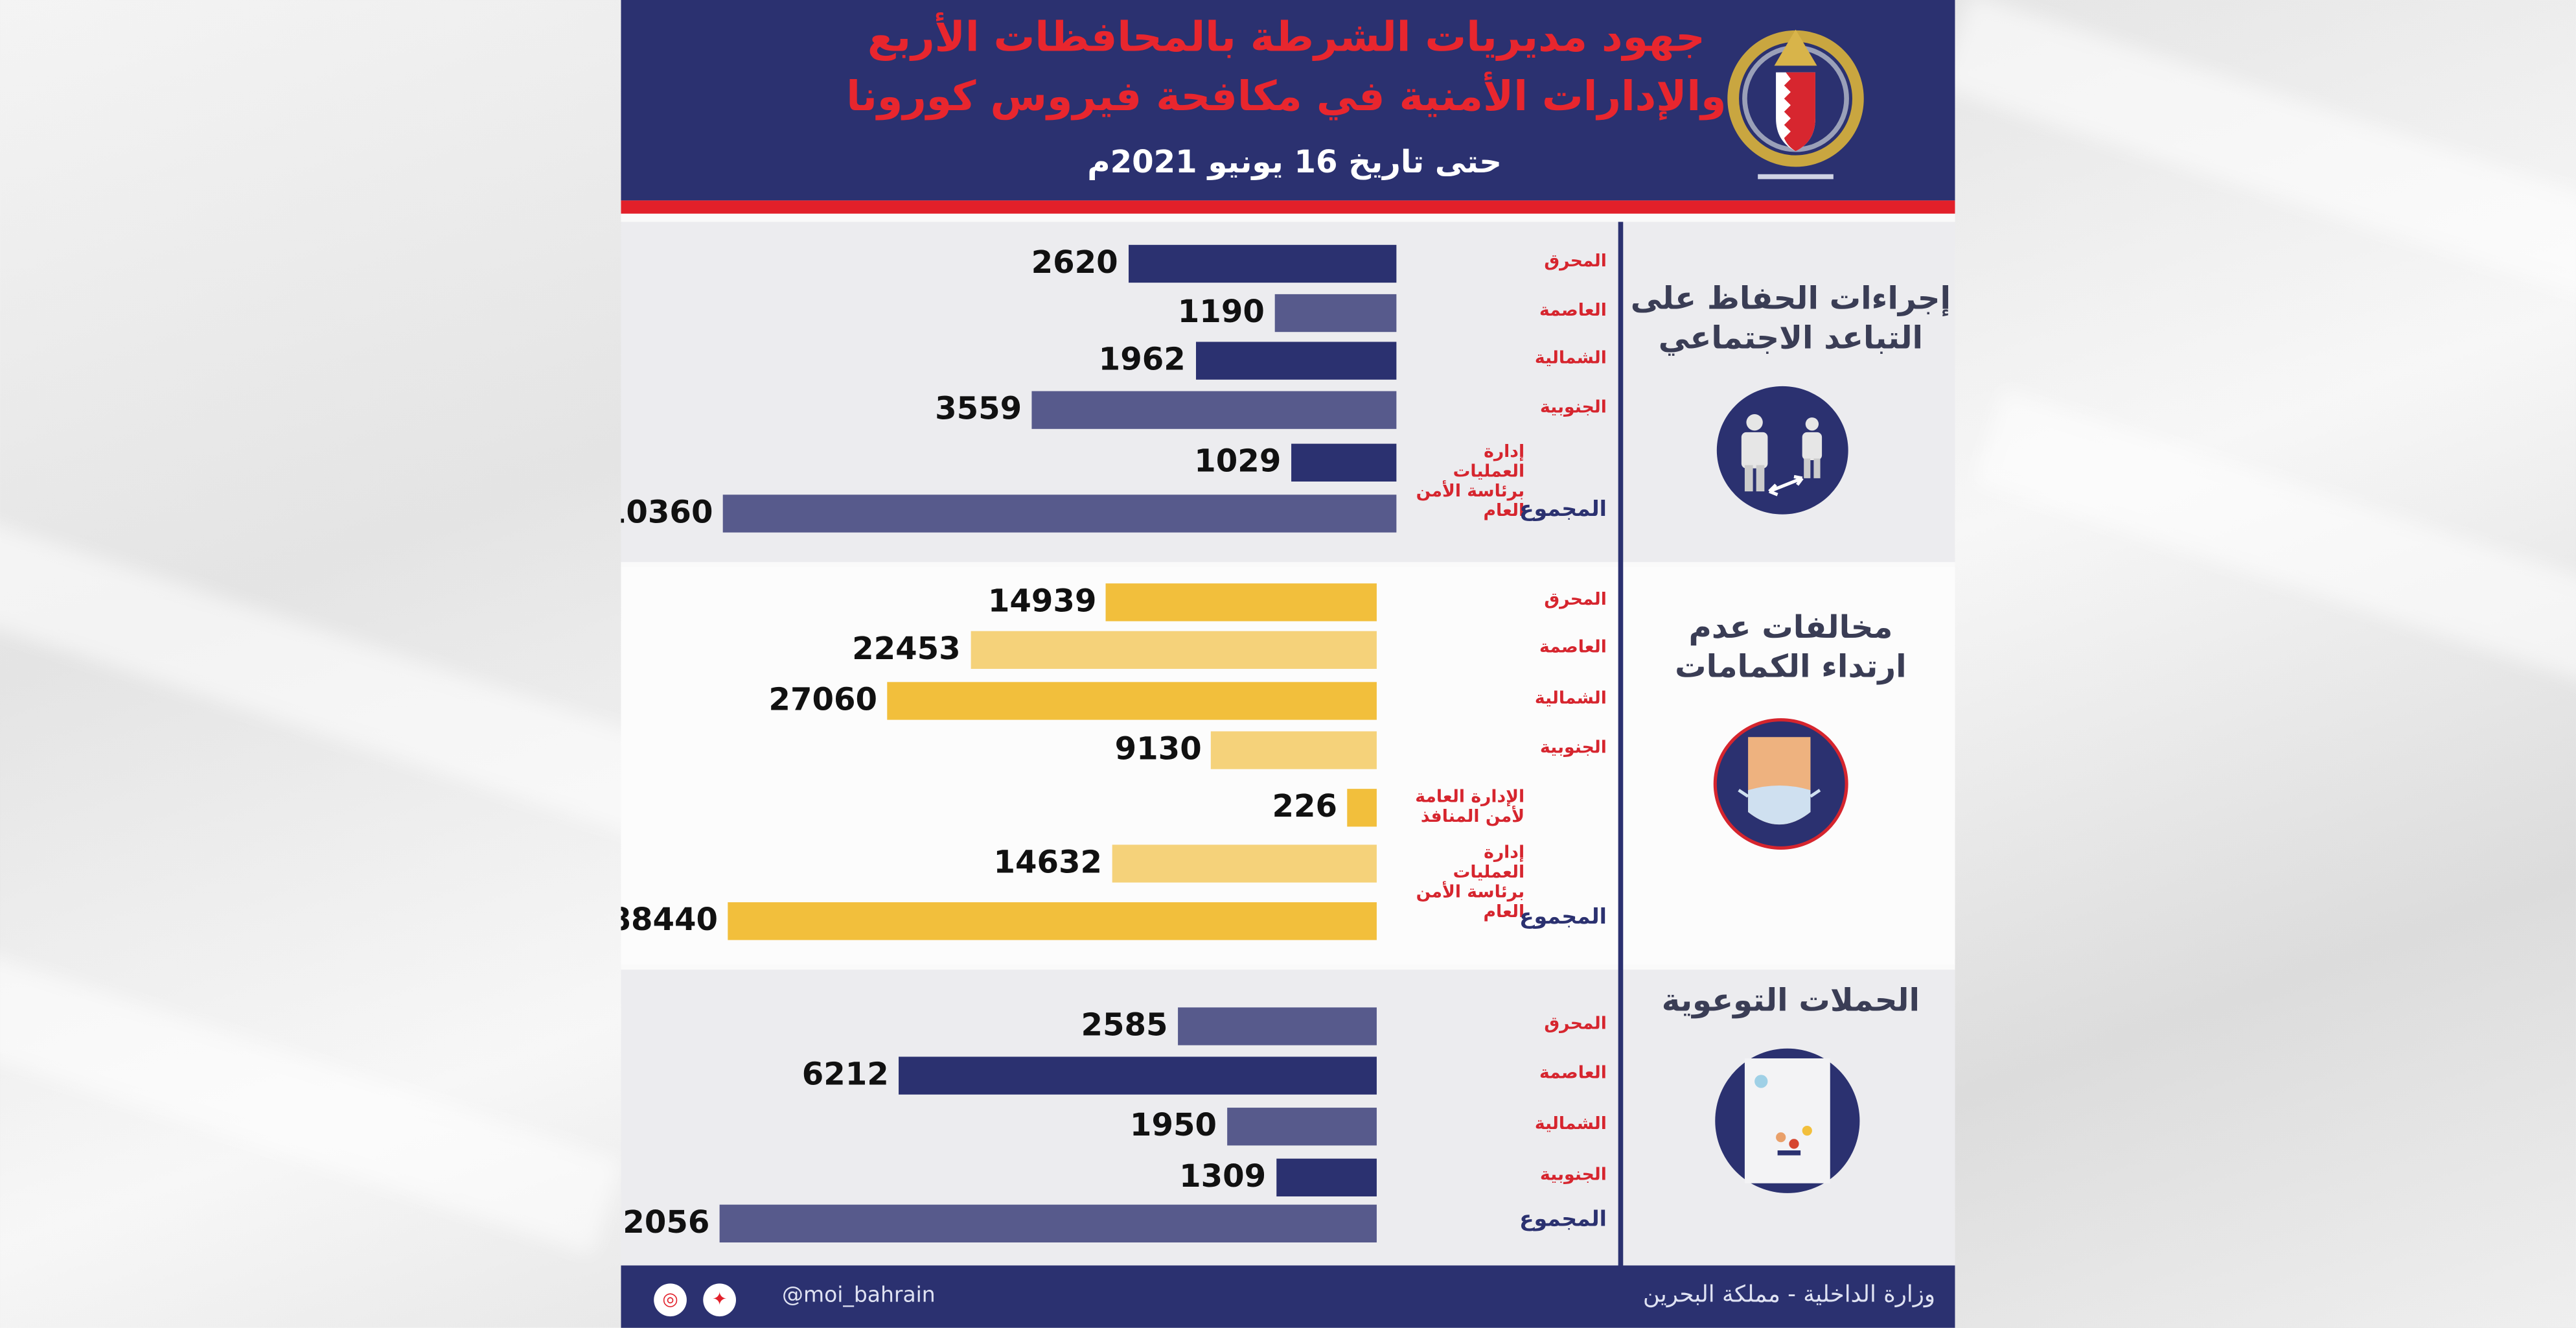 The image size is (2576, 1328). I want to click on panel-title-line: الحملات التوعوية, so click(1790, 1001).